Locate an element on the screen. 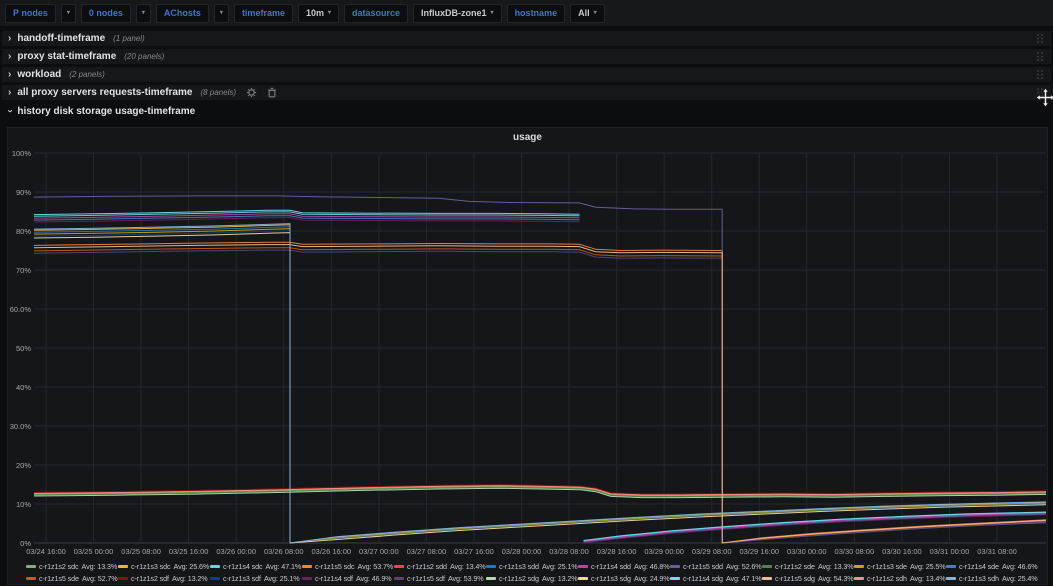  legend-series-name: c-r1z1s2 sde is located at coordinates (795, 566).